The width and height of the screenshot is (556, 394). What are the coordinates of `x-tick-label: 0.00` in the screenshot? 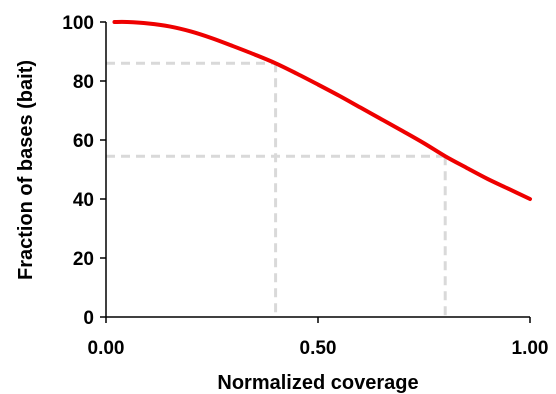 It's located at (106, 348).